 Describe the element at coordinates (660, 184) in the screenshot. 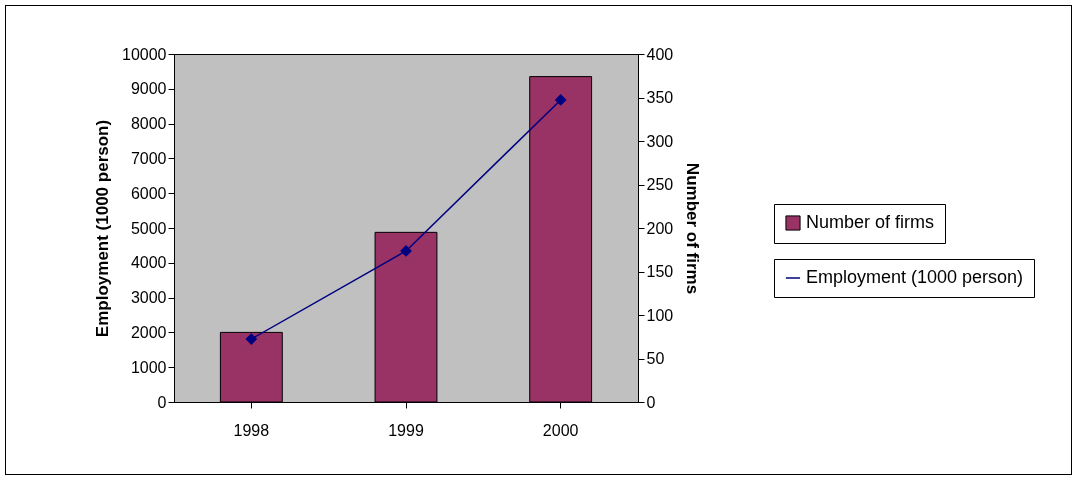

I see `y2-tick-label: 250` at that location.